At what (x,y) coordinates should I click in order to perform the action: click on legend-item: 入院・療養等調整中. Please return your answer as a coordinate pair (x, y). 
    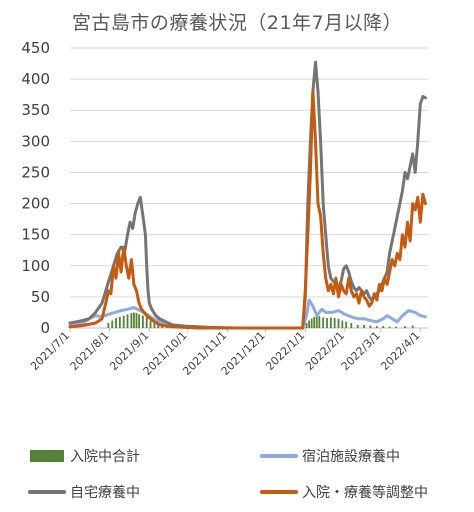
    Looking at the image, I should click on (344, 492).